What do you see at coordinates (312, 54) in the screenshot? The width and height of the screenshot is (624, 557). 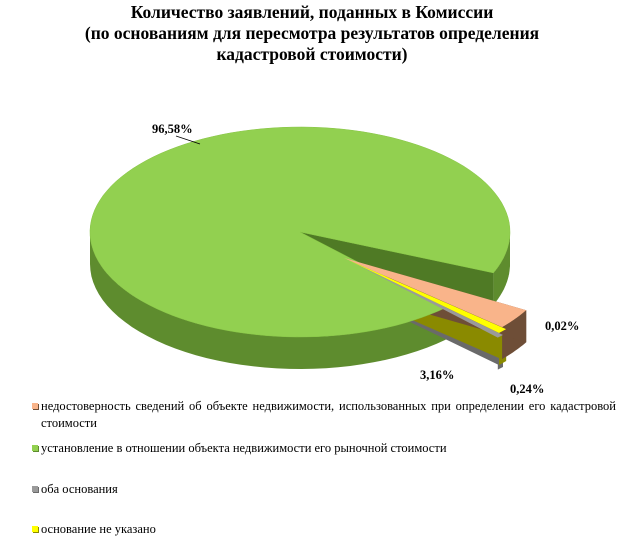 I see `chart-title-line-3: кадастровой стоимости)` at bounding box center [312, 54].